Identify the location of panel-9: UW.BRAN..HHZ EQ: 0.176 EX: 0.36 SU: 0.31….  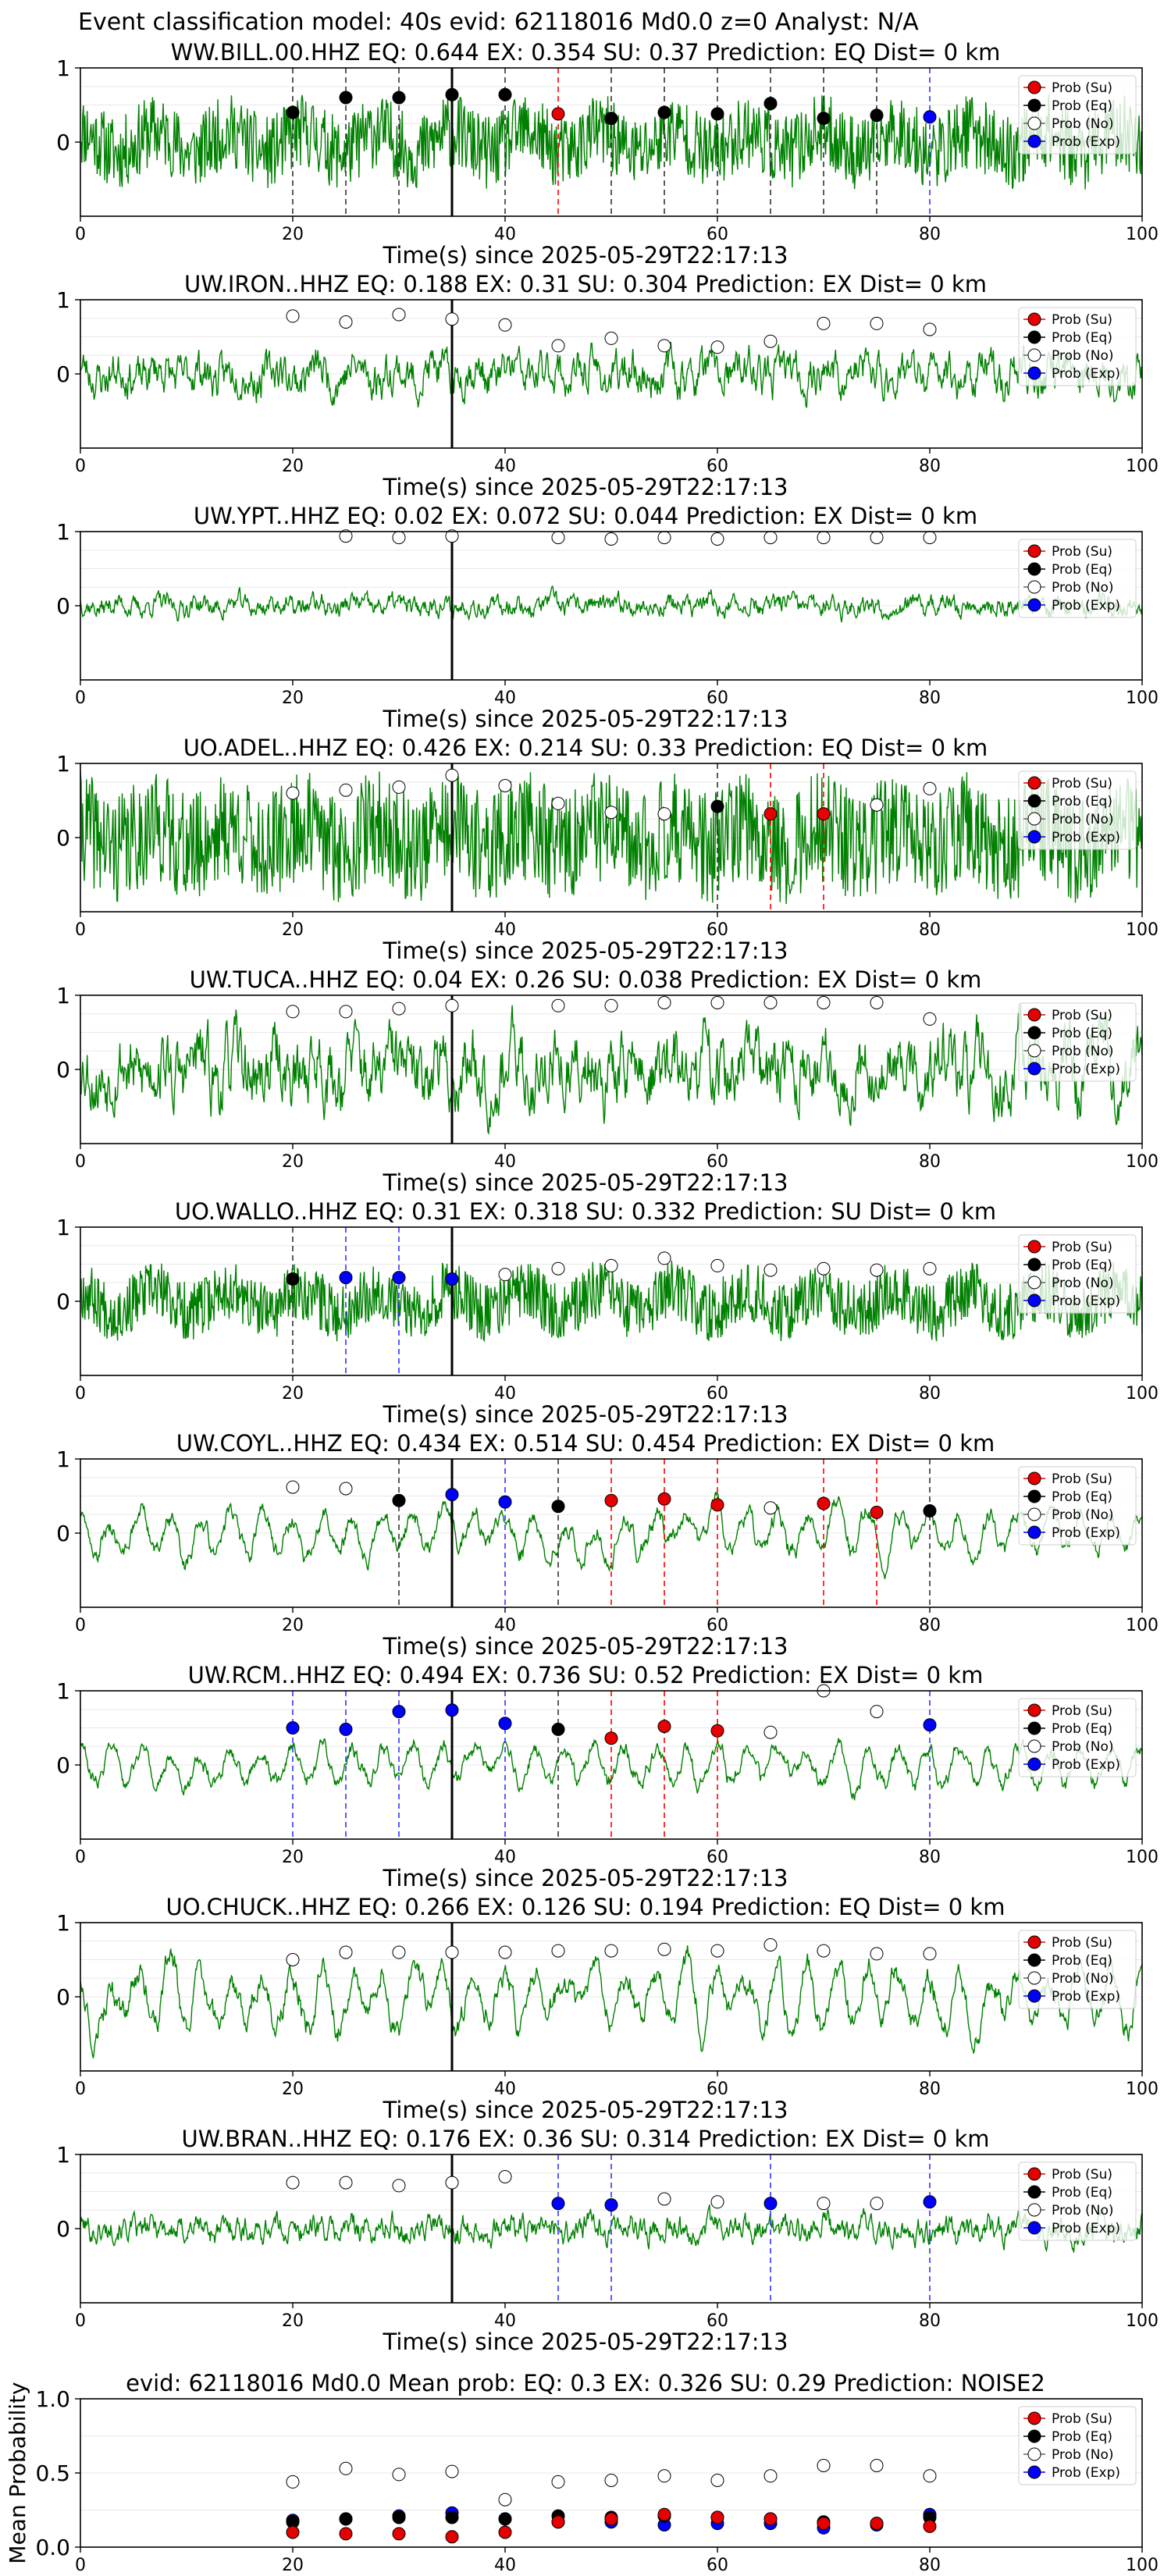
(607, 2240).